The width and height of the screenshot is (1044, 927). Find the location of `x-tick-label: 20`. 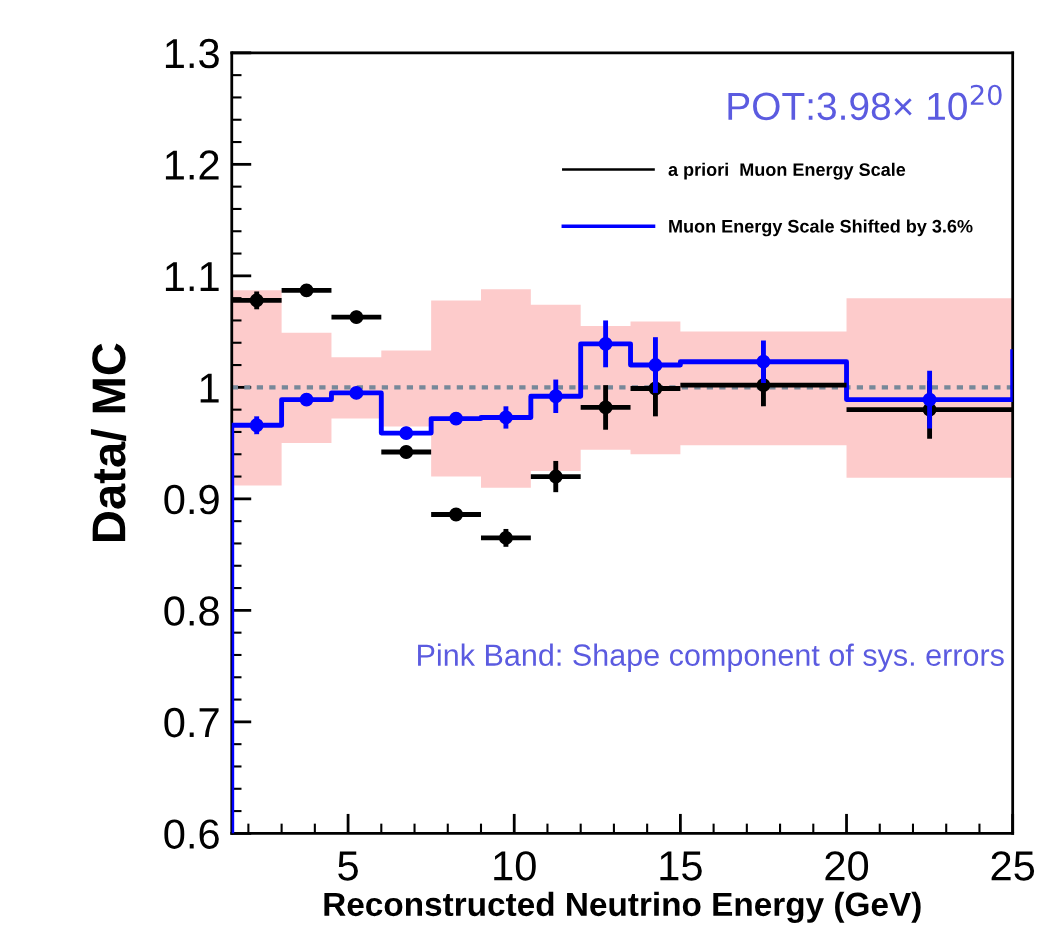

x-tick-label: 20 is located at coordinates (847, 866).